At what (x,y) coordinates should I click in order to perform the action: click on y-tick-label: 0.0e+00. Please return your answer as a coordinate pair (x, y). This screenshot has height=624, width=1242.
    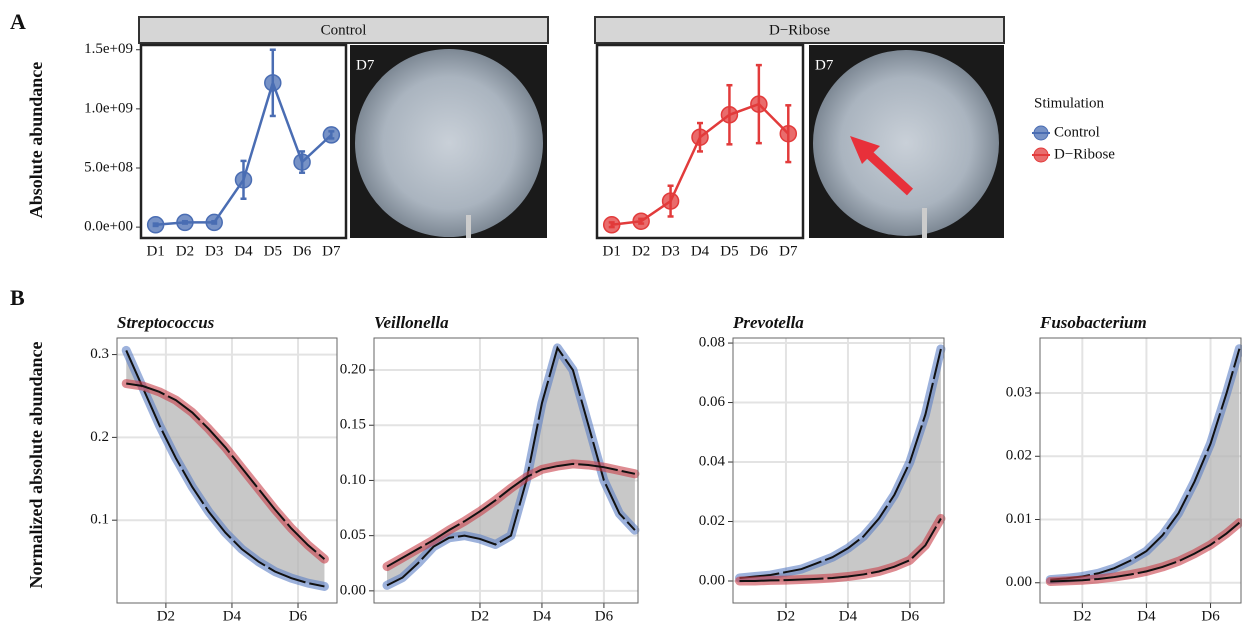
    Looking at the image, I should click on (108, 227).